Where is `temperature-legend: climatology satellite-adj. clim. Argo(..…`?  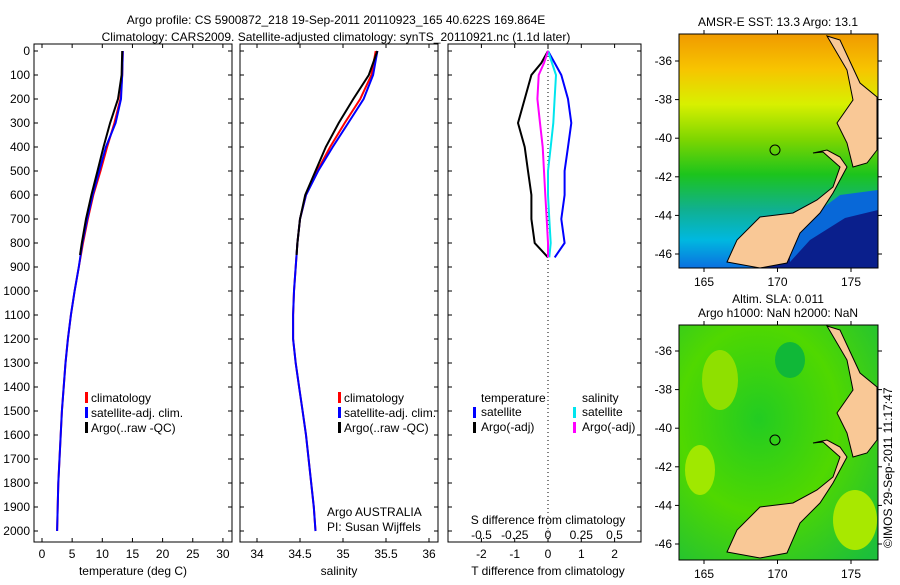 temperature-legend: climatology satellite-adj. clim. Argo(..… is located at coordinates (134, 413).